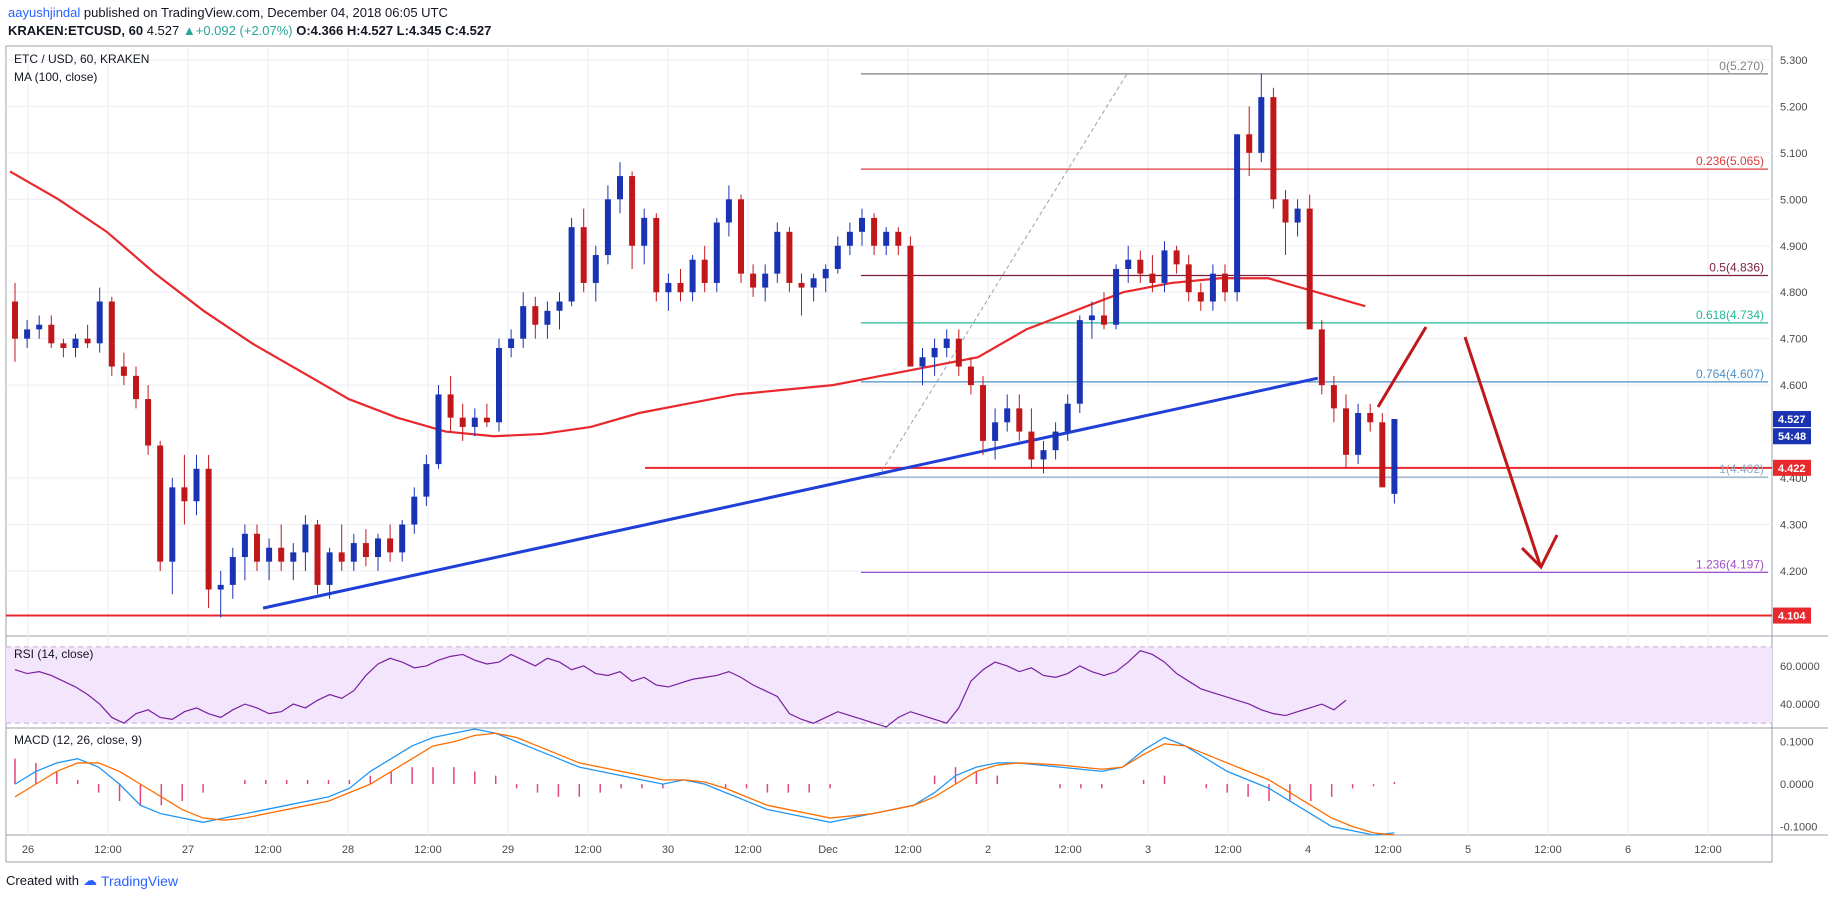 This screenshot has width=1828, height=899. What do you see at coordinates (828, 850) in the screenshot?
I see `x-tick-label: Dec` at bounding box center [828, 850].